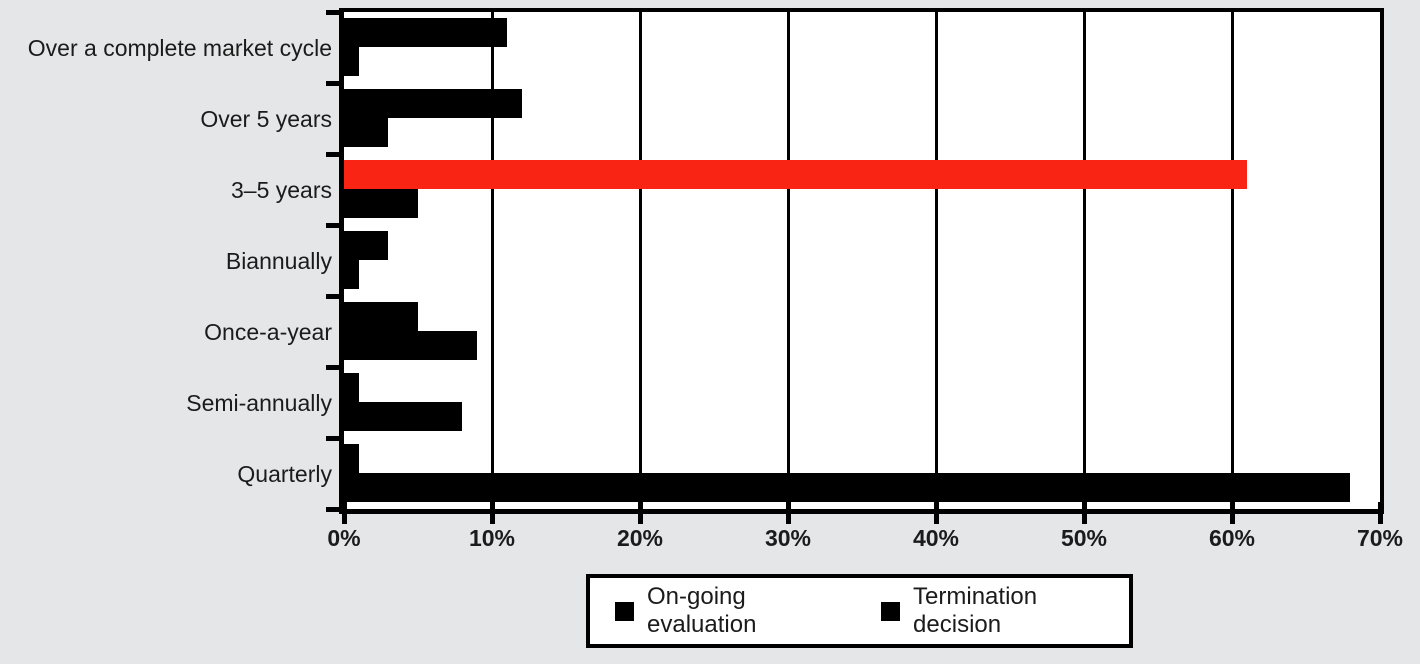 The image size is (1420, 664). I want to click on legend: On-going evaluation Termination decision, so click(859, 611).